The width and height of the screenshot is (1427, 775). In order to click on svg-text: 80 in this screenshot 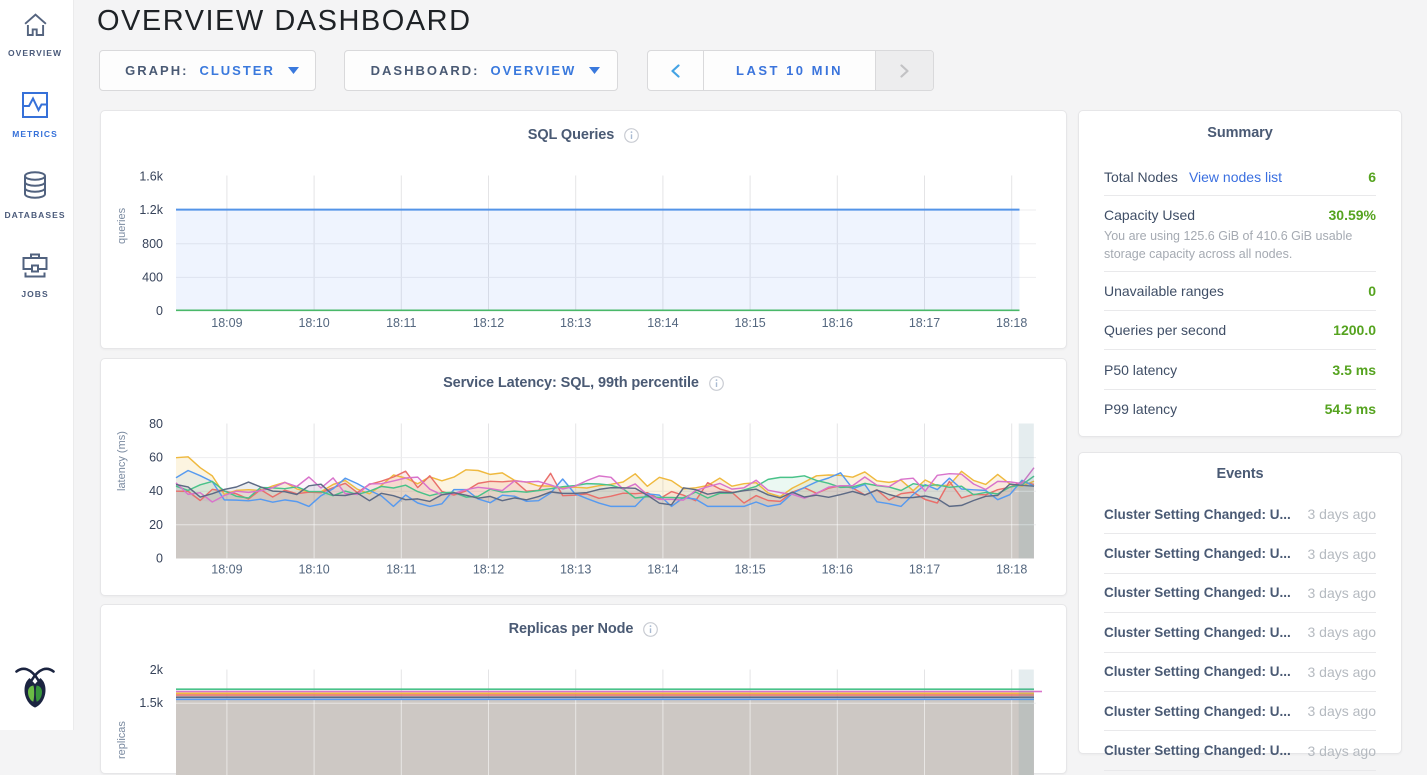, I will do `click(156, 424)`.